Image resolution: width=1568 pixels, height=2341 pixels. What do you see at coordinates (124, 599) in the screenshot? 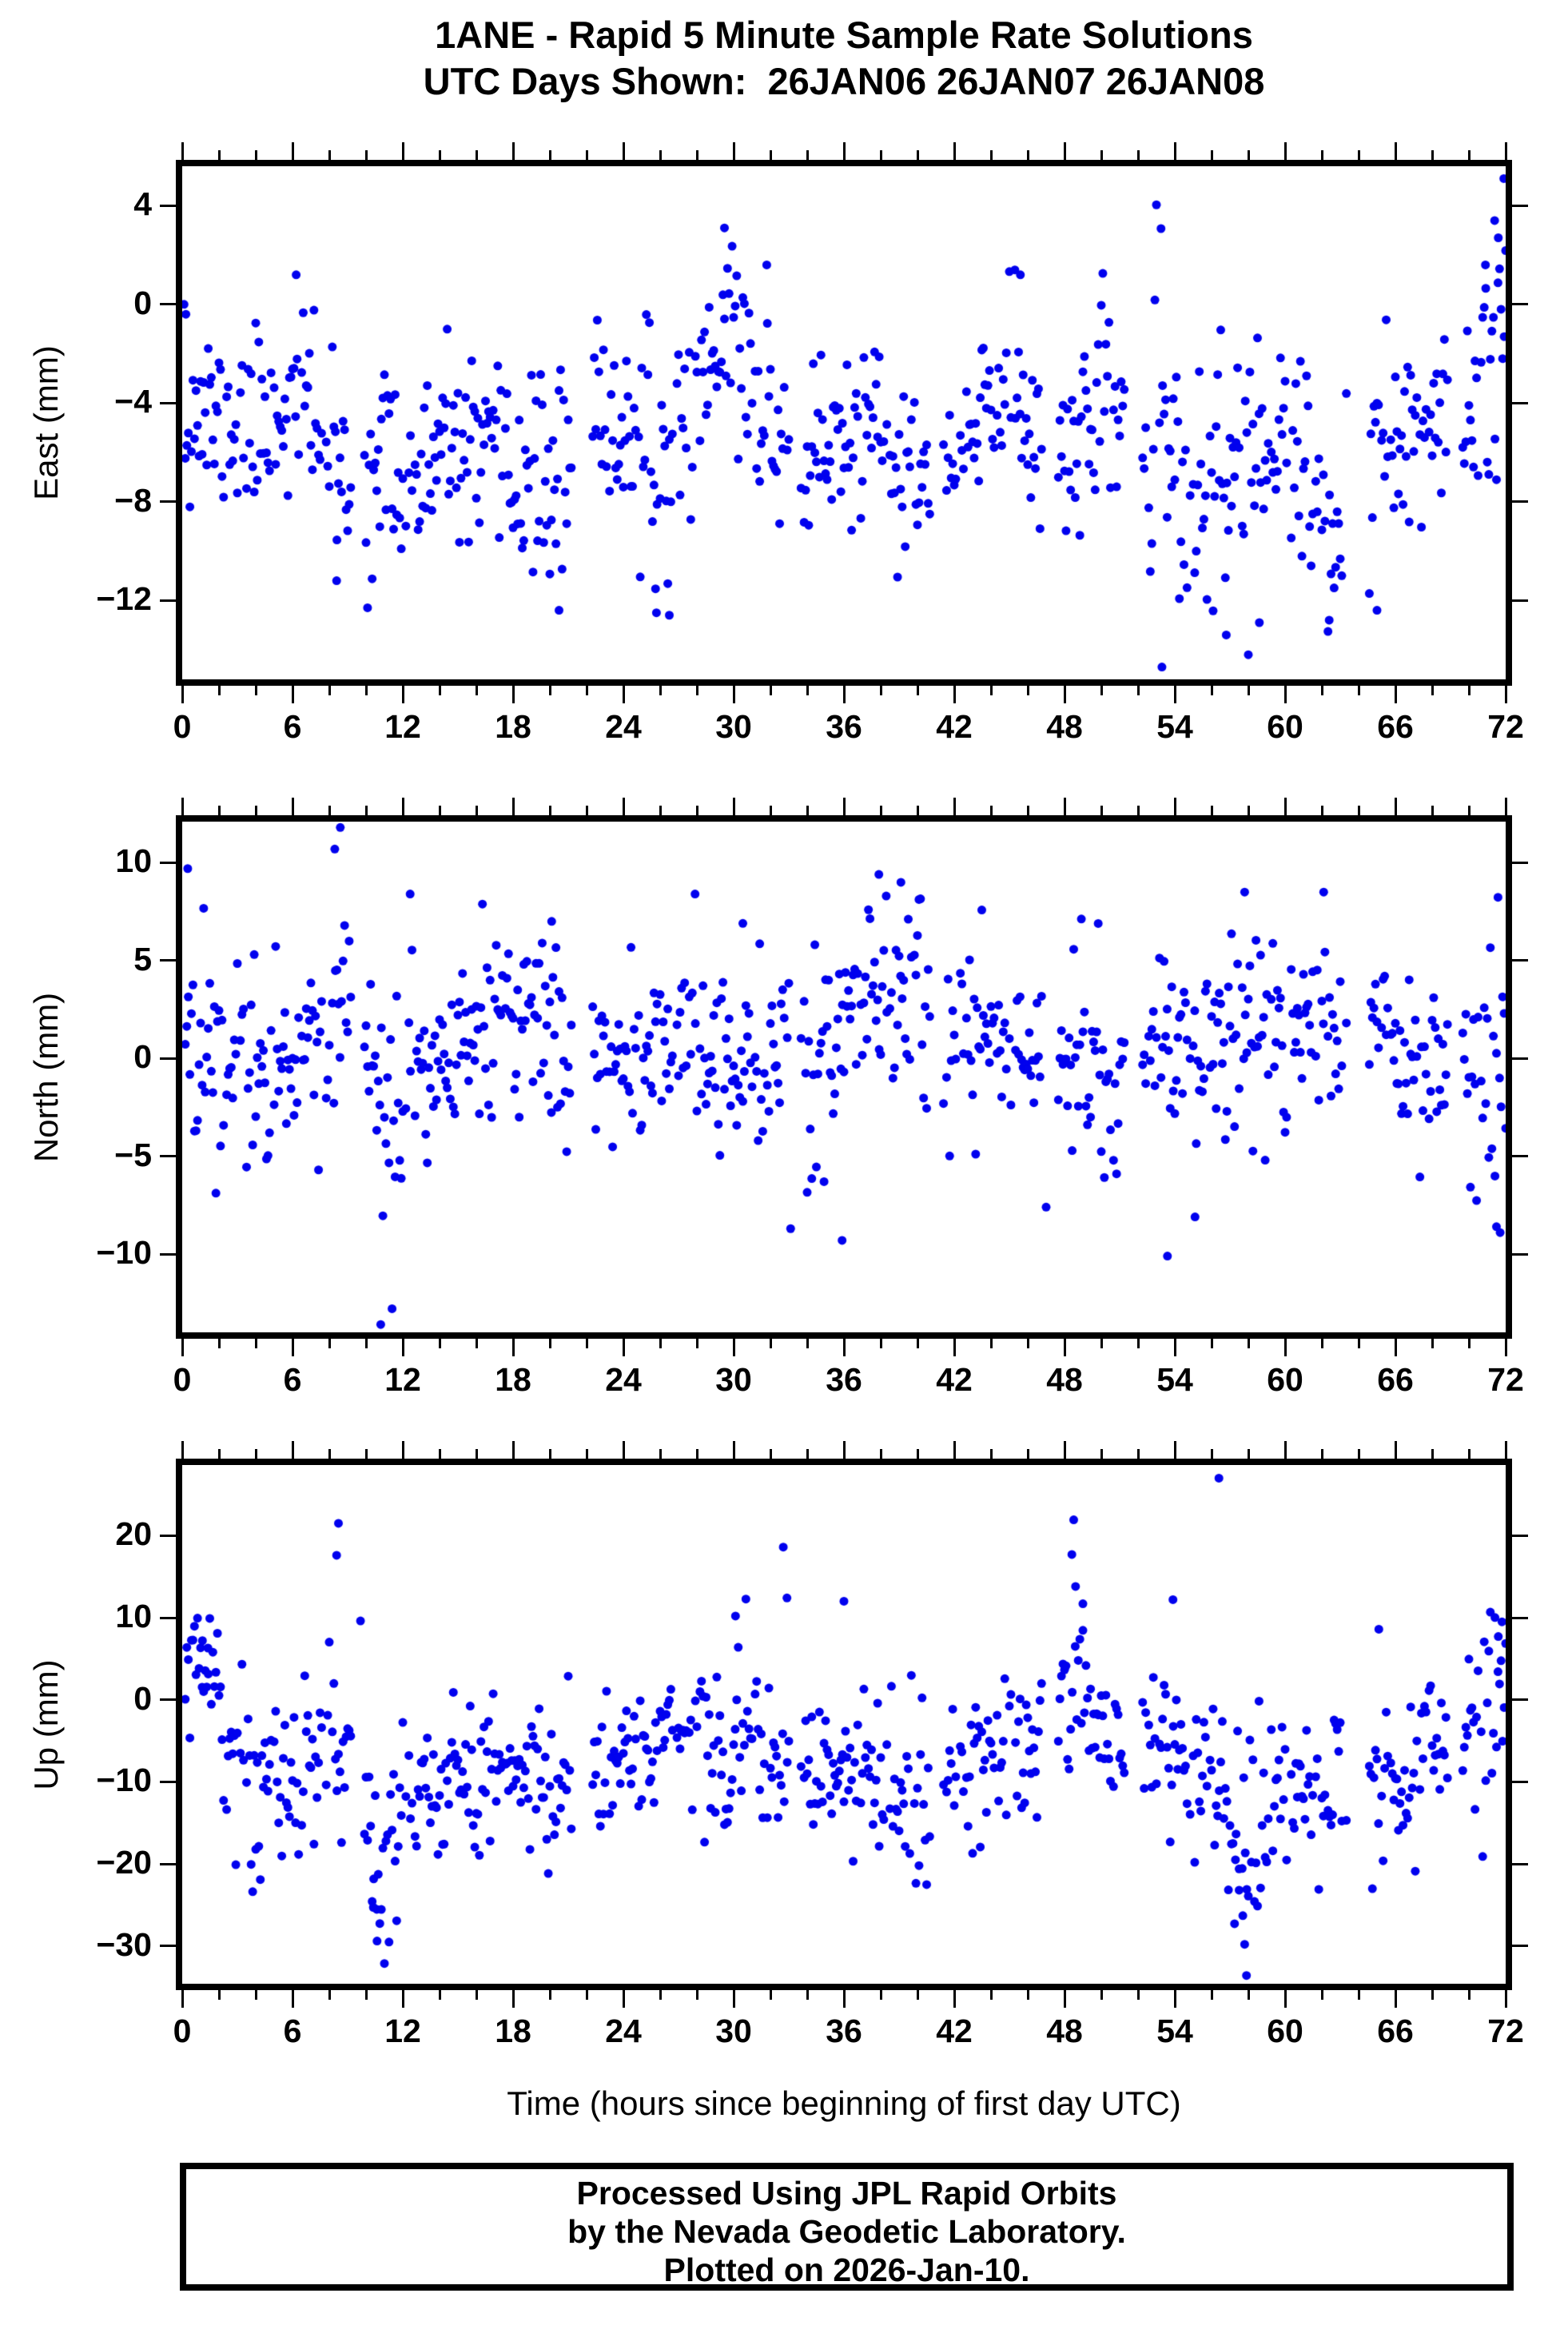
I see `y-tick-label: −12` at bounding box center [124, 599].